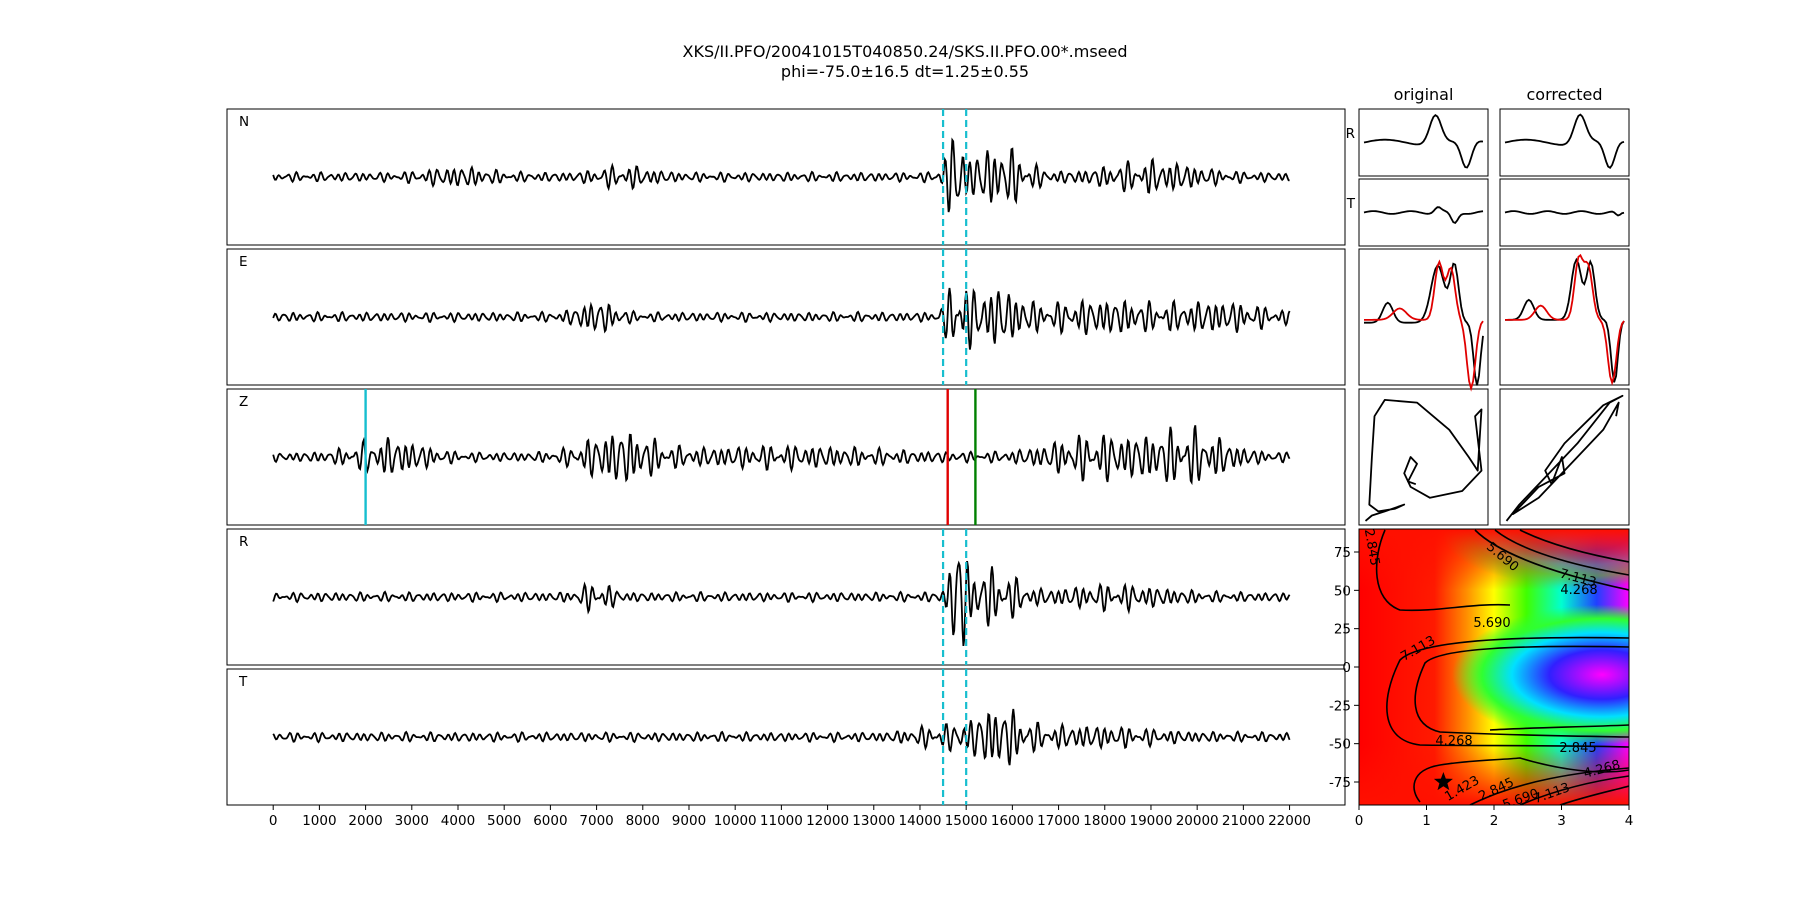 This screenshot has width=1800, height=900. What do you see at coordinates (1359, 821) in the screenshot?
I see `heatmap-x-tick-label: 0` at bounding box center [1359, 821].